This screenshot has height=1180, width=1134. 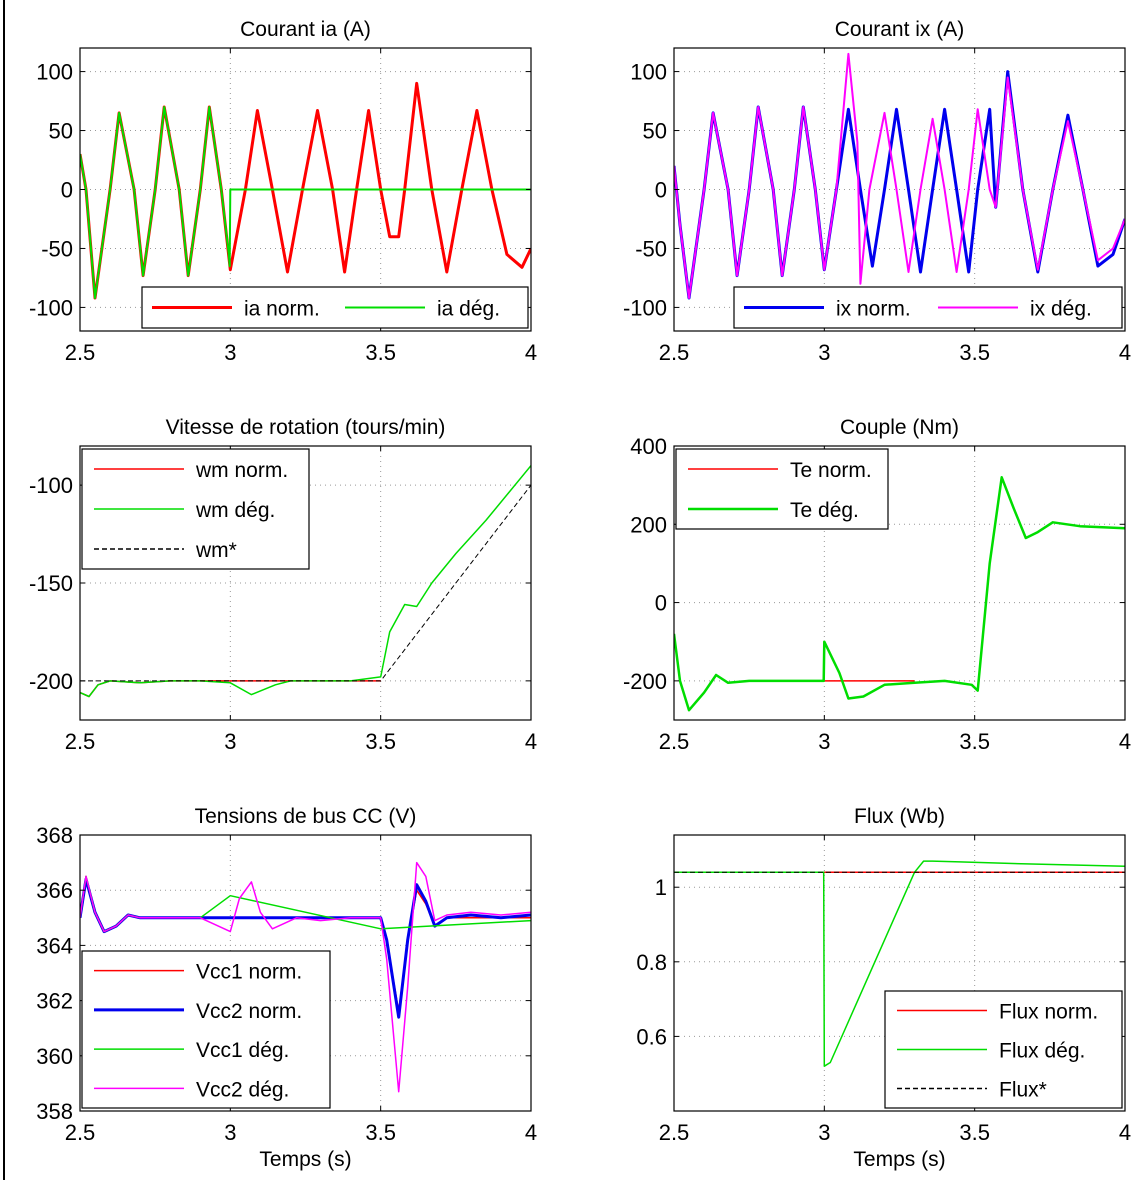 What do you see at coordinates (648, 446) in the screenshot?
I see `y-tick-label: 400` at bounding box center [648, 446].